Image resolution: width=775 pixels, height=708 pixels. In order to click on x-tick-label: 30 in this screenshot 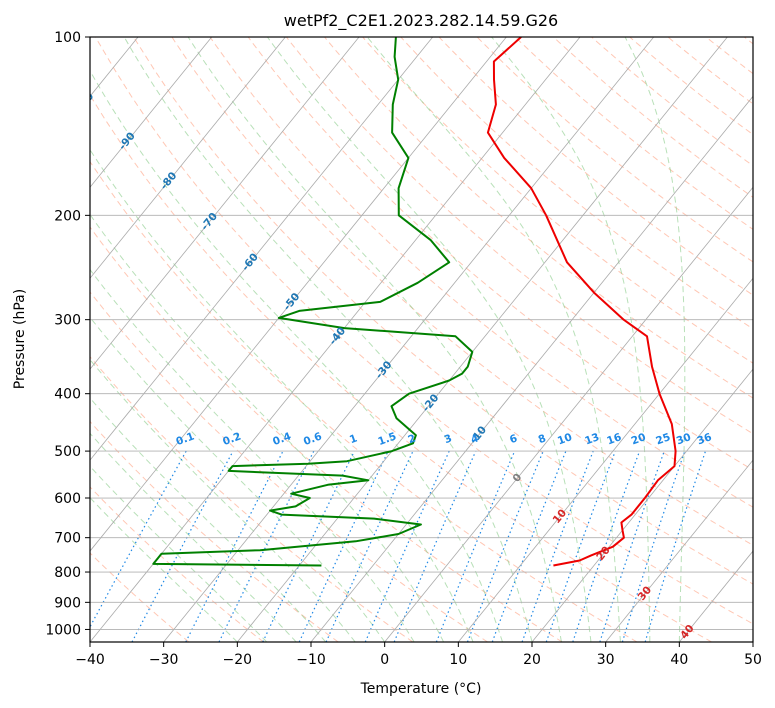, I will do `click(606, 660)`.